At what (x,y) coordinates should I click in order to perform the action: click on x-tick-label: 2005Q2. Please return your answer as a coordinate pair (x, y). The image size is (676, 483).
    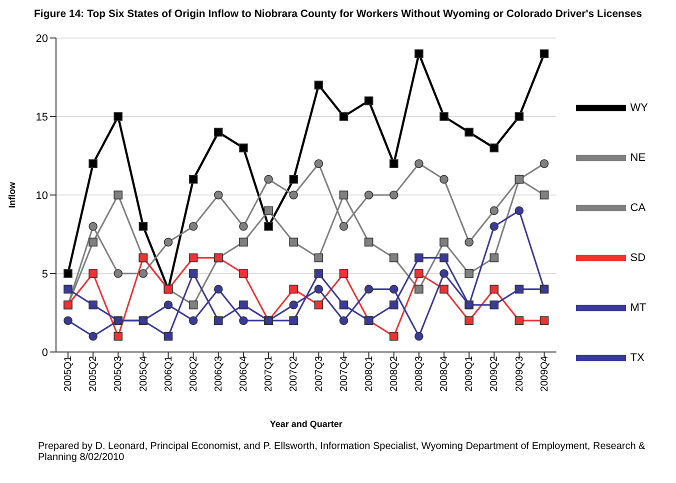
    Looking at the image, I should click on (94, 374).